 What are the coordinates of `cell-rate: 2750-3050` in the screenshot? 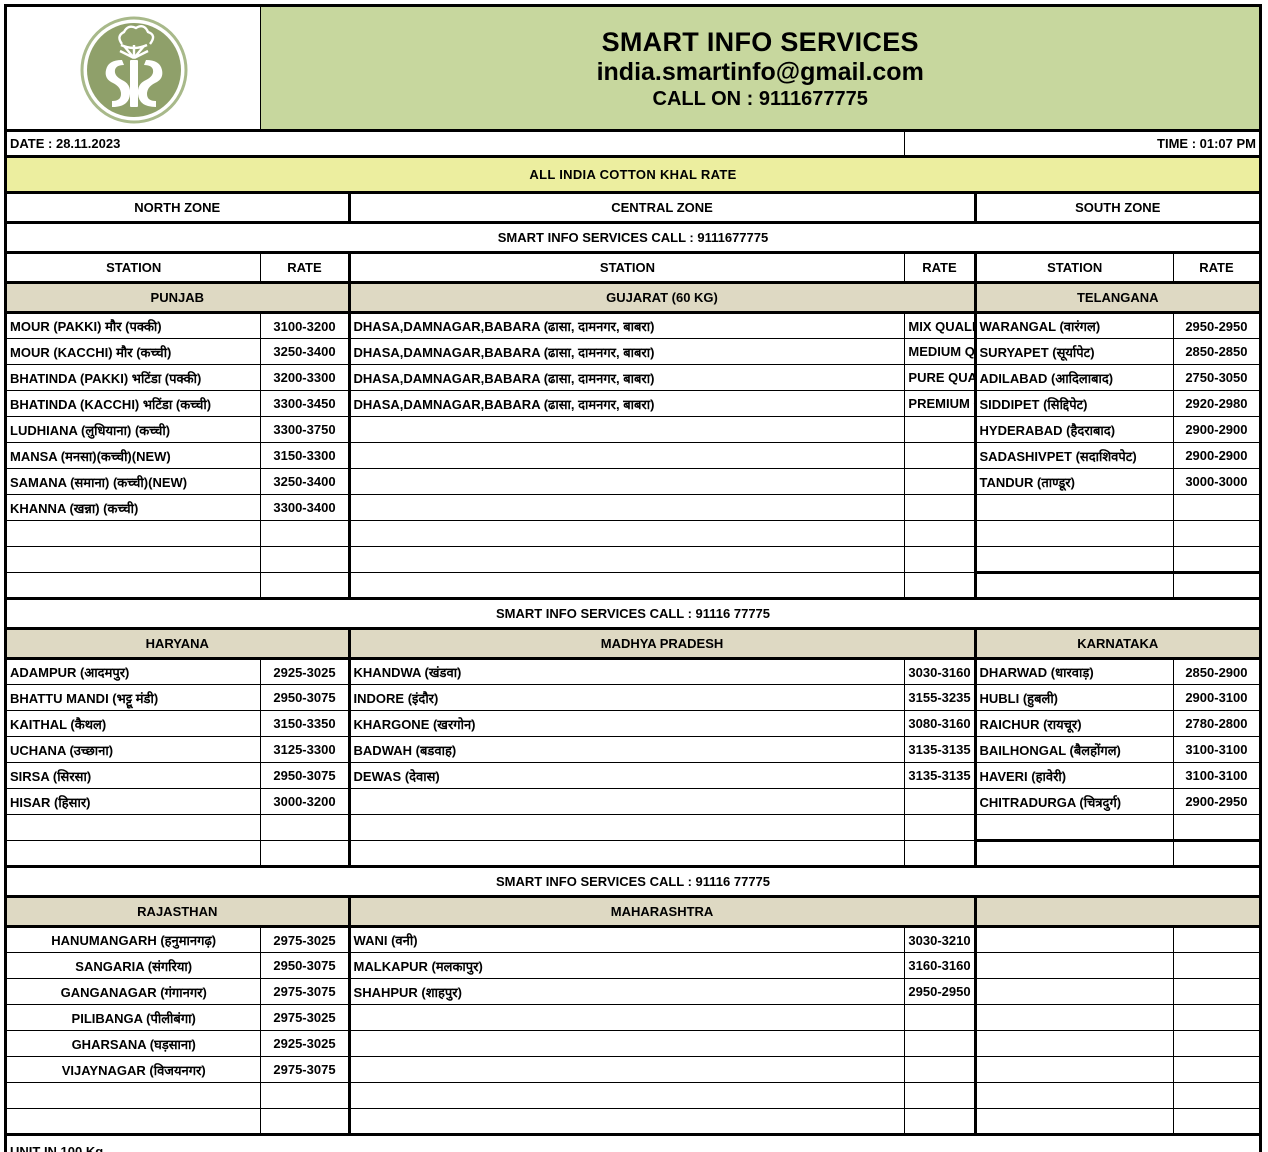 It's located at (1217, 377).